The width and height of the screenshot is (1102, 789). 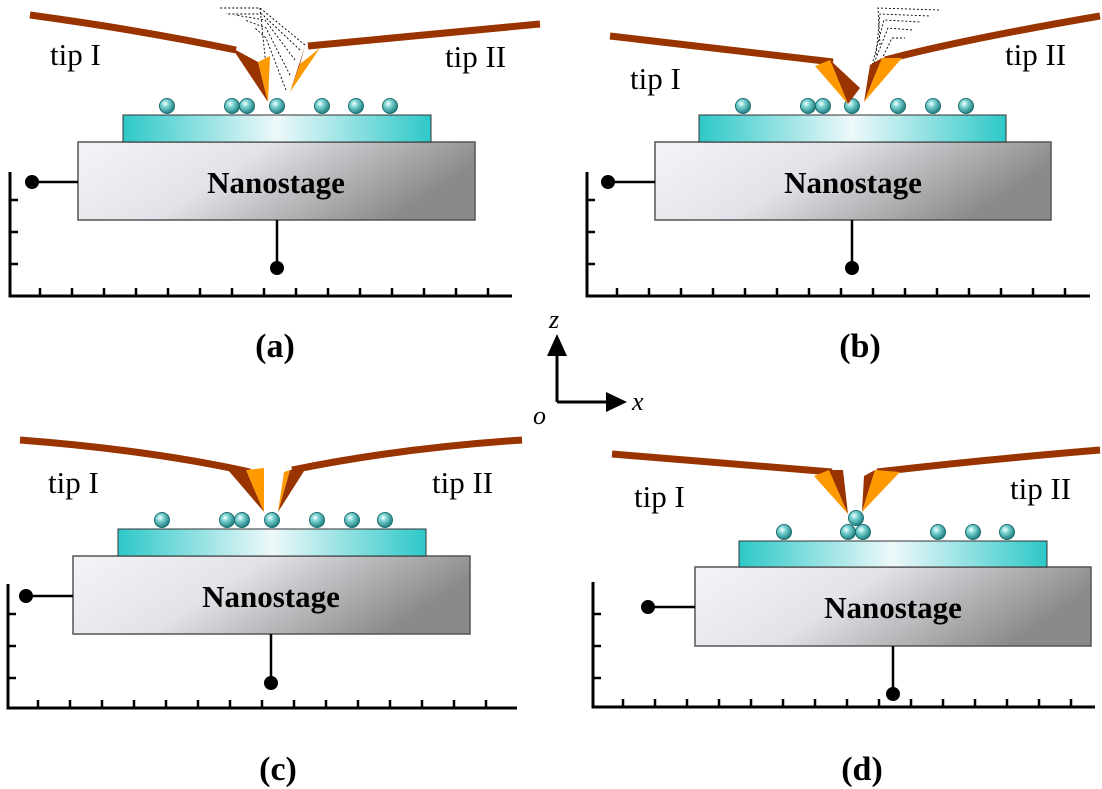 I want to click on panel-caption: (a), so click(x=275, y=346).